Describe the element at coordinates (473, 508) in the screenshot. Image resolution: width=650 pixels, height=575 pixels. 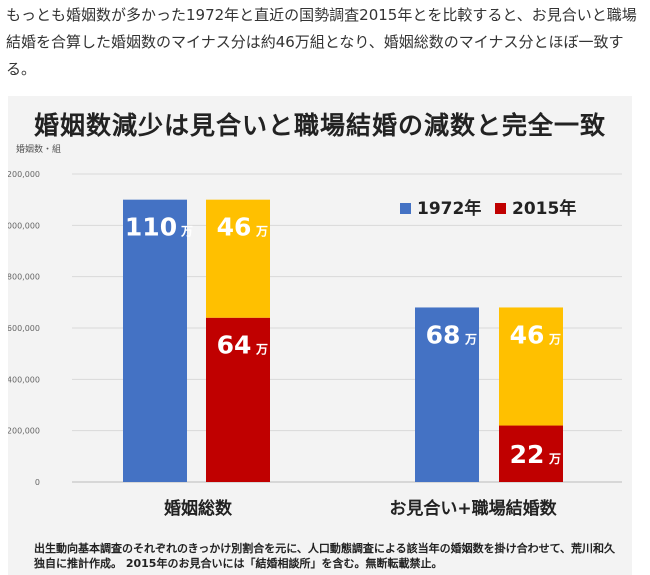
I see `category-label: お見合い+職場結婚数` at that location.